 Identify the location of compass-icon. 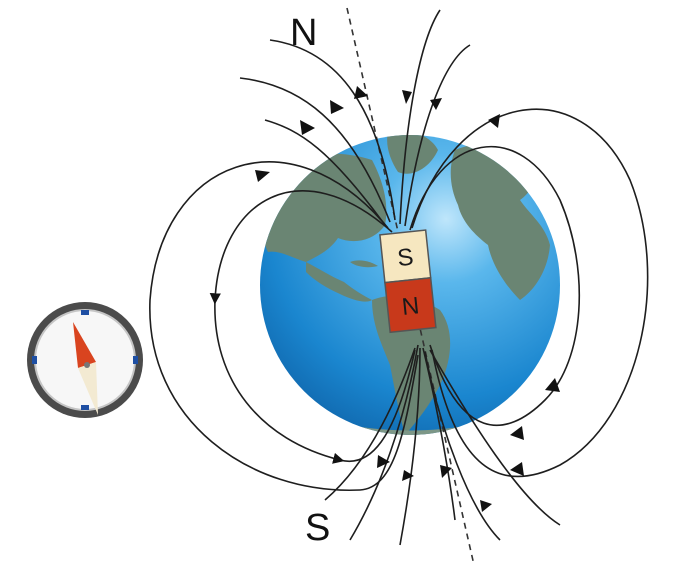
(85, 360).